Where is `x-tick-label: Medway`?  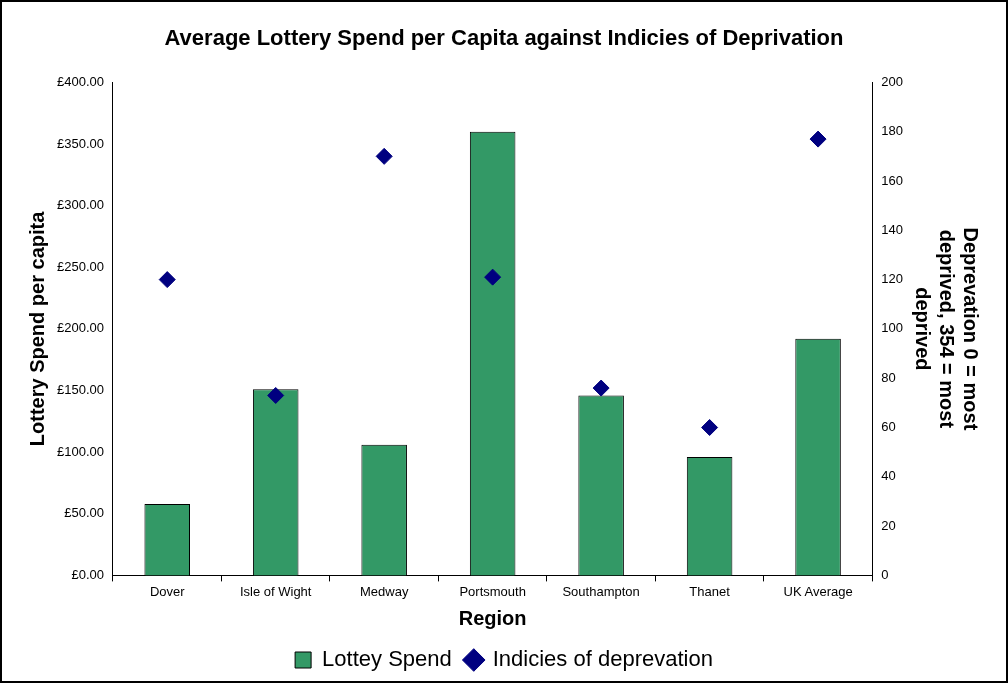 x-tick-label: Medway is located at coordinates (384, 591).